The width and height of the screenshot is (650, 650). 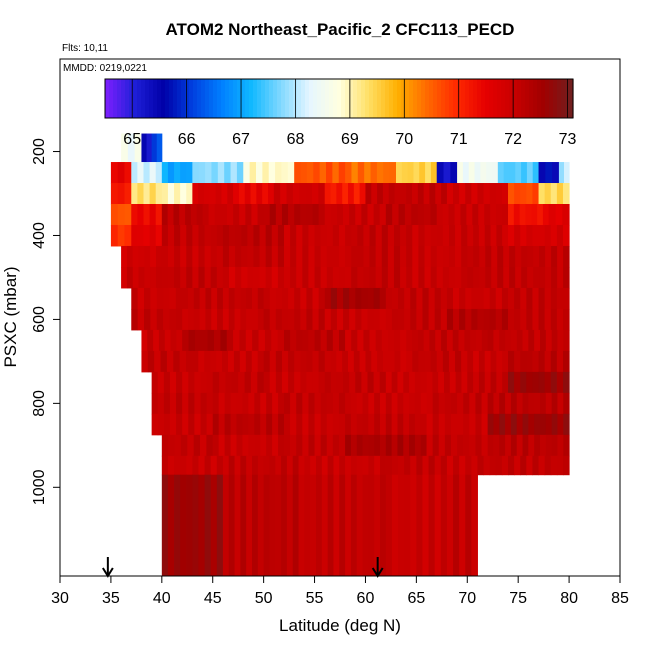 I want to click on arrow-marker, so click(x=377, y=567).